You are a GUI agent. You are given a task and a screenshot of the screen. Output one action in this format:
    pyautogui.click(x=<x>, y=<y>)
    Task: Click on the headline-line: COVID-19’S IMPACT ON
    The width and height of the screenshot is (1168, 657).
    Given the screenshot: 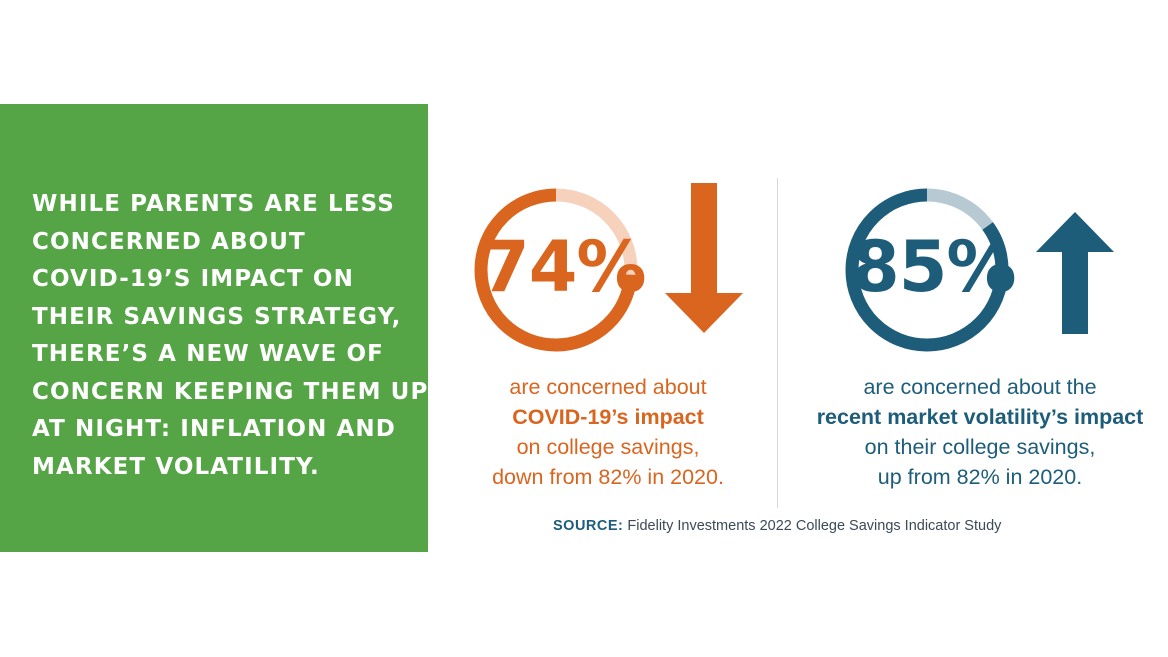 What is the action you would take?
    pyautogui.click(x=193, y=279)
    